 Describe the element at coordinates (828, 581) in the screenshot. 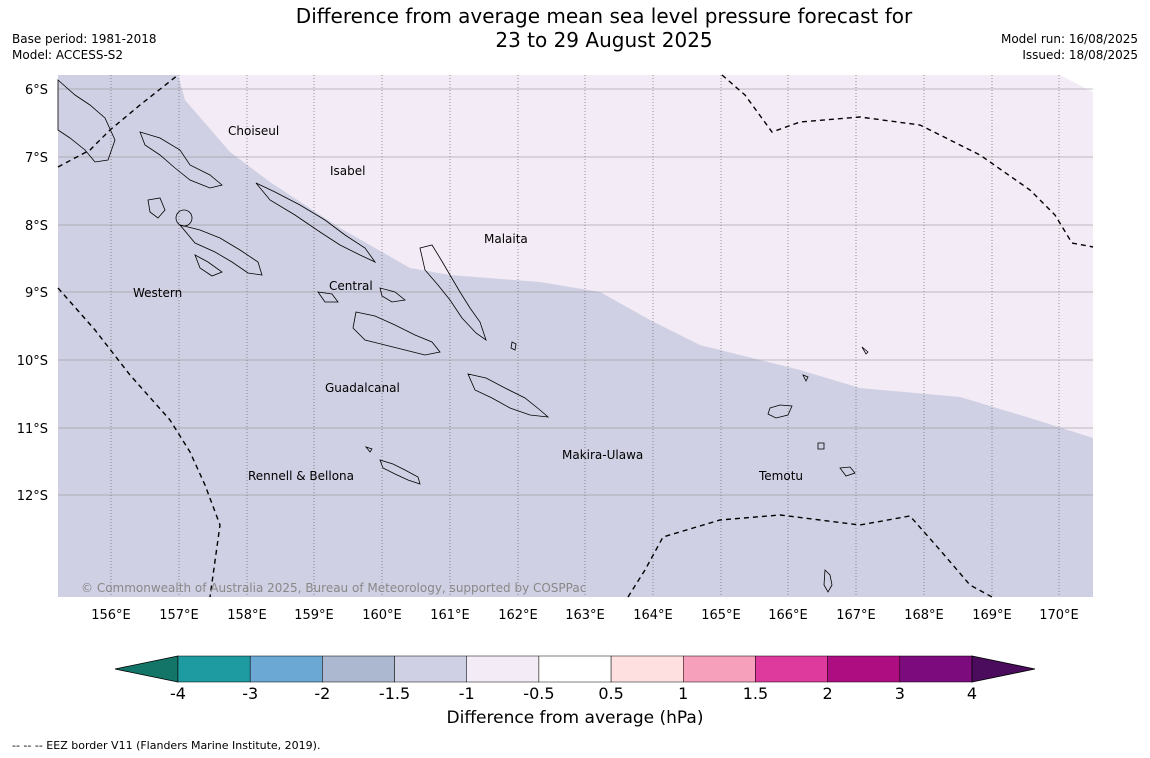

I see `island-tikopia` at that location.